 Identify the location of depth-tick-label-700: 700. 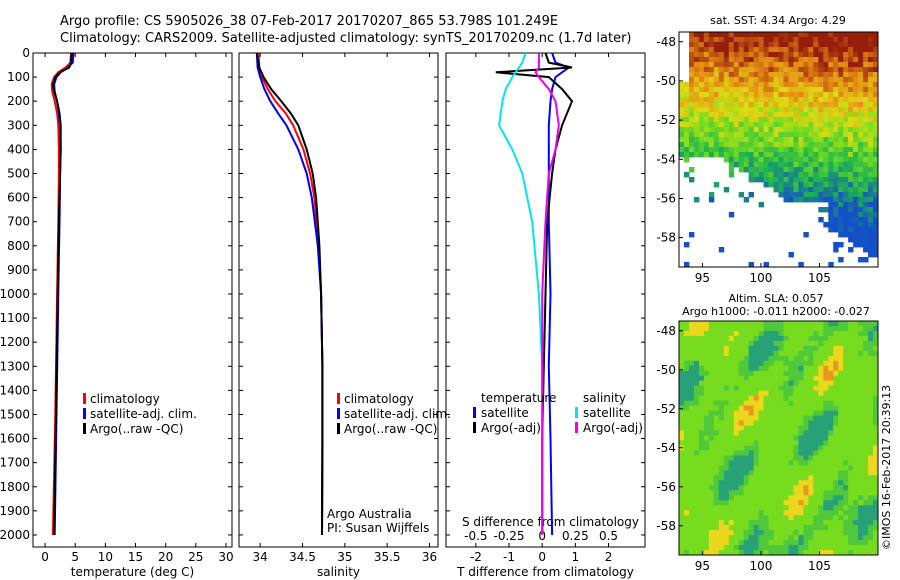
(18, 222).